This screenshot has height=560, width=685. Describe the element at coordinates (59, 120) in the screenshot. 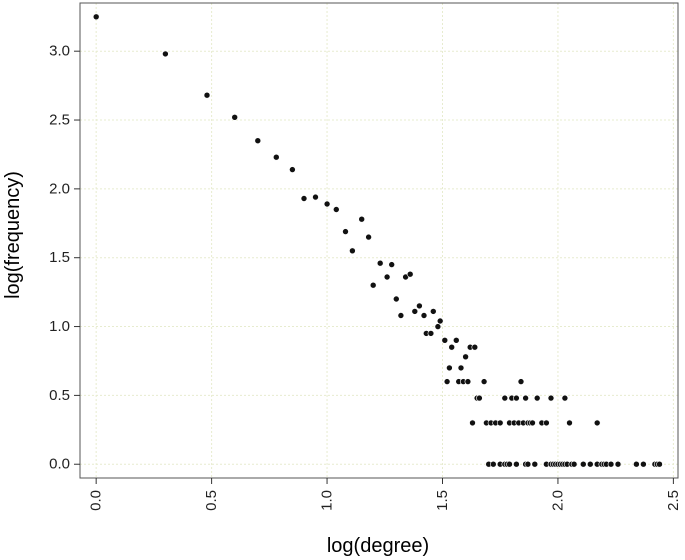

I see `y-tick-label: 2.5` at that location.